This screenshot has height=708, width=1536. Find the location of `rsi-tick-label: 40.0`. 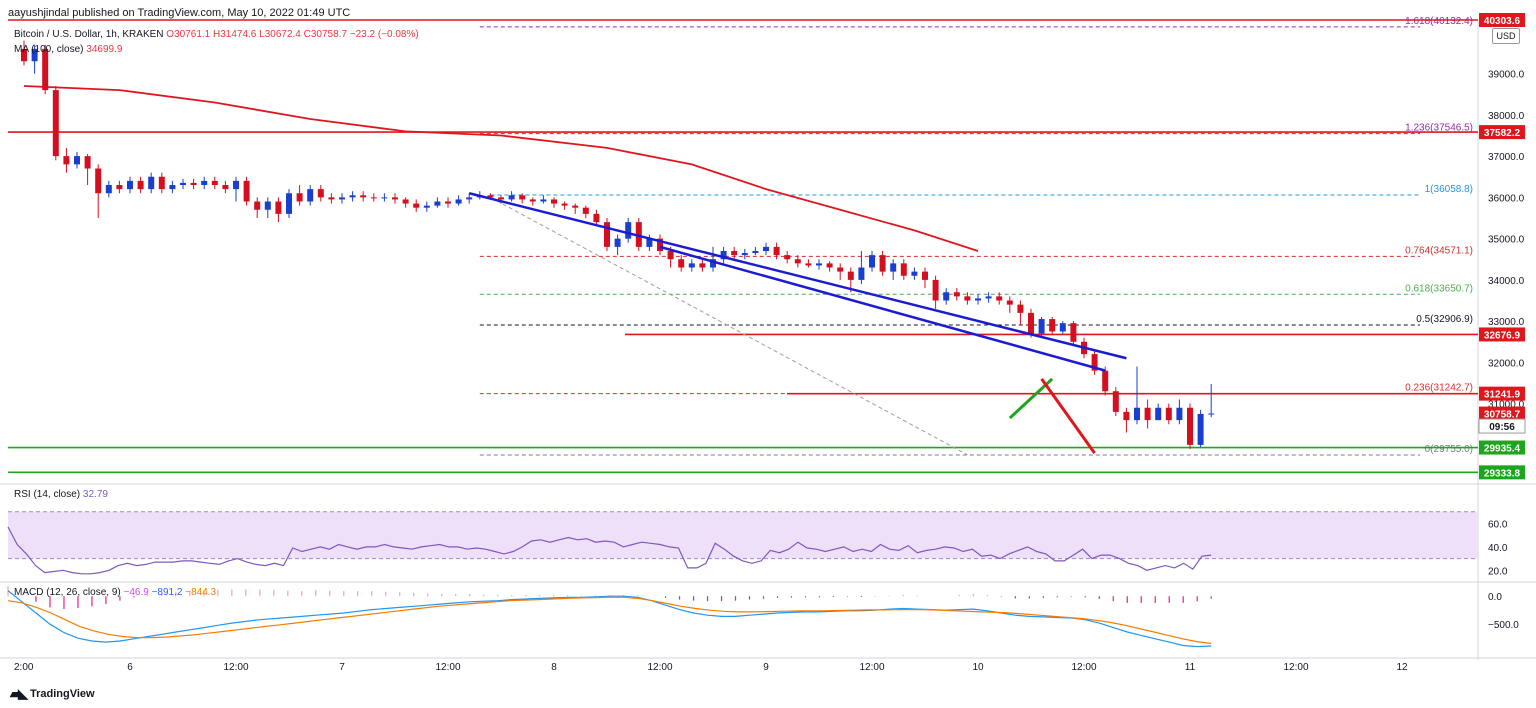

rsi-tick-label: 40.0 is located at coordinates (1498, 548).